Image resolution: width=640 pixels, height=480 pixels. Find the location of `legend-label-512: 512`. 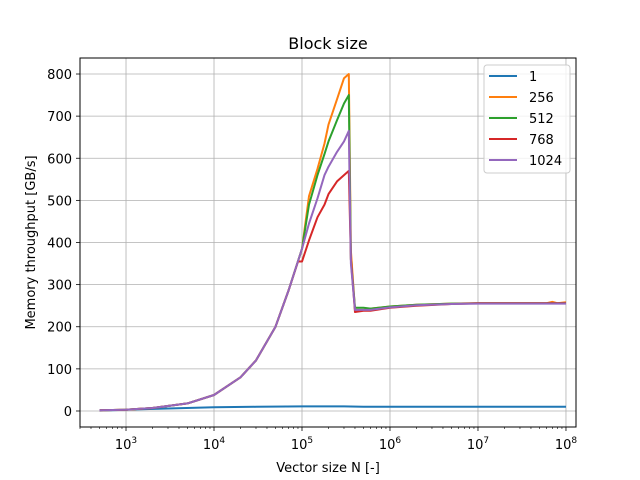

legend-label-512: 512 is located at coordinates (541, 119).